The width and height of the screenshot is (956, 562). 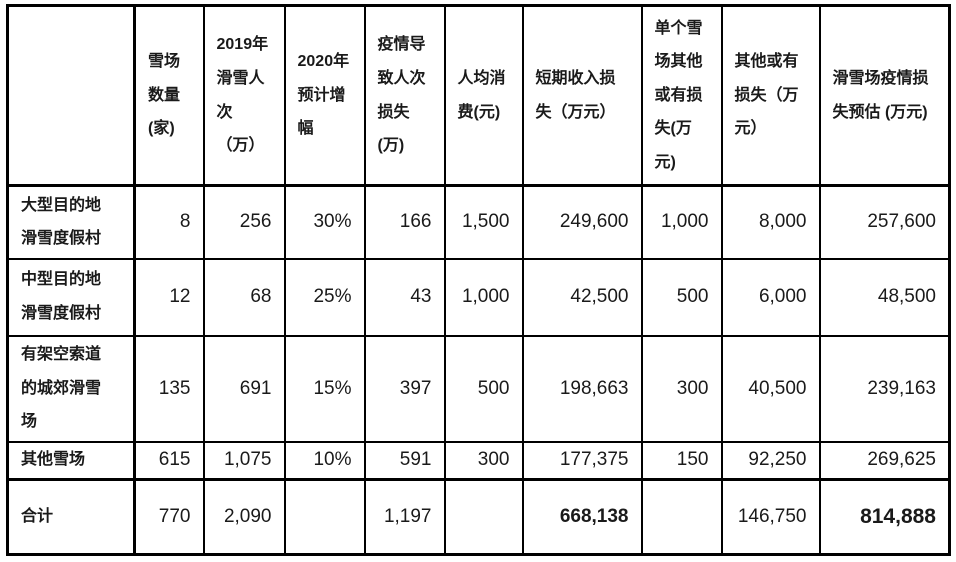 I want to click on column-header-single-resort-other-loss: 单个雪场其他或有损失(万元), so click(x=681, y=95).